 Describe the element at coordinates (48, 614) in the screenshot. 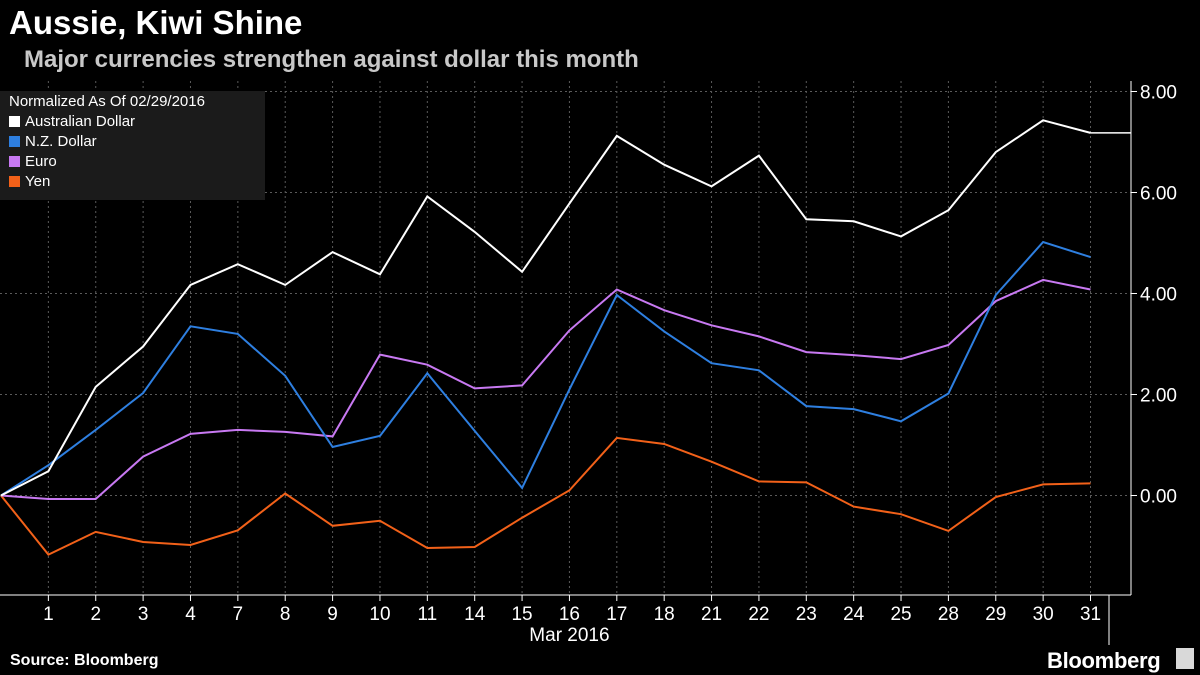

I see `x-tick-label: 1` at that location.